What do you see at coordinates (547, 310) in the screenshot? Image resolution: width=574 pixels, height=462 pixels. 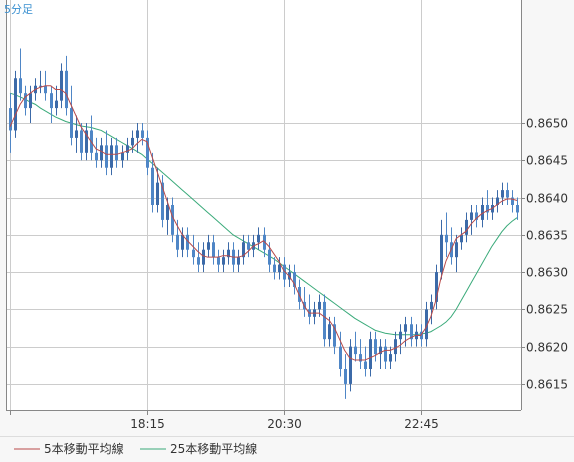 I see `y-tick-label: 0.8625` at bounding box center [547, 310].